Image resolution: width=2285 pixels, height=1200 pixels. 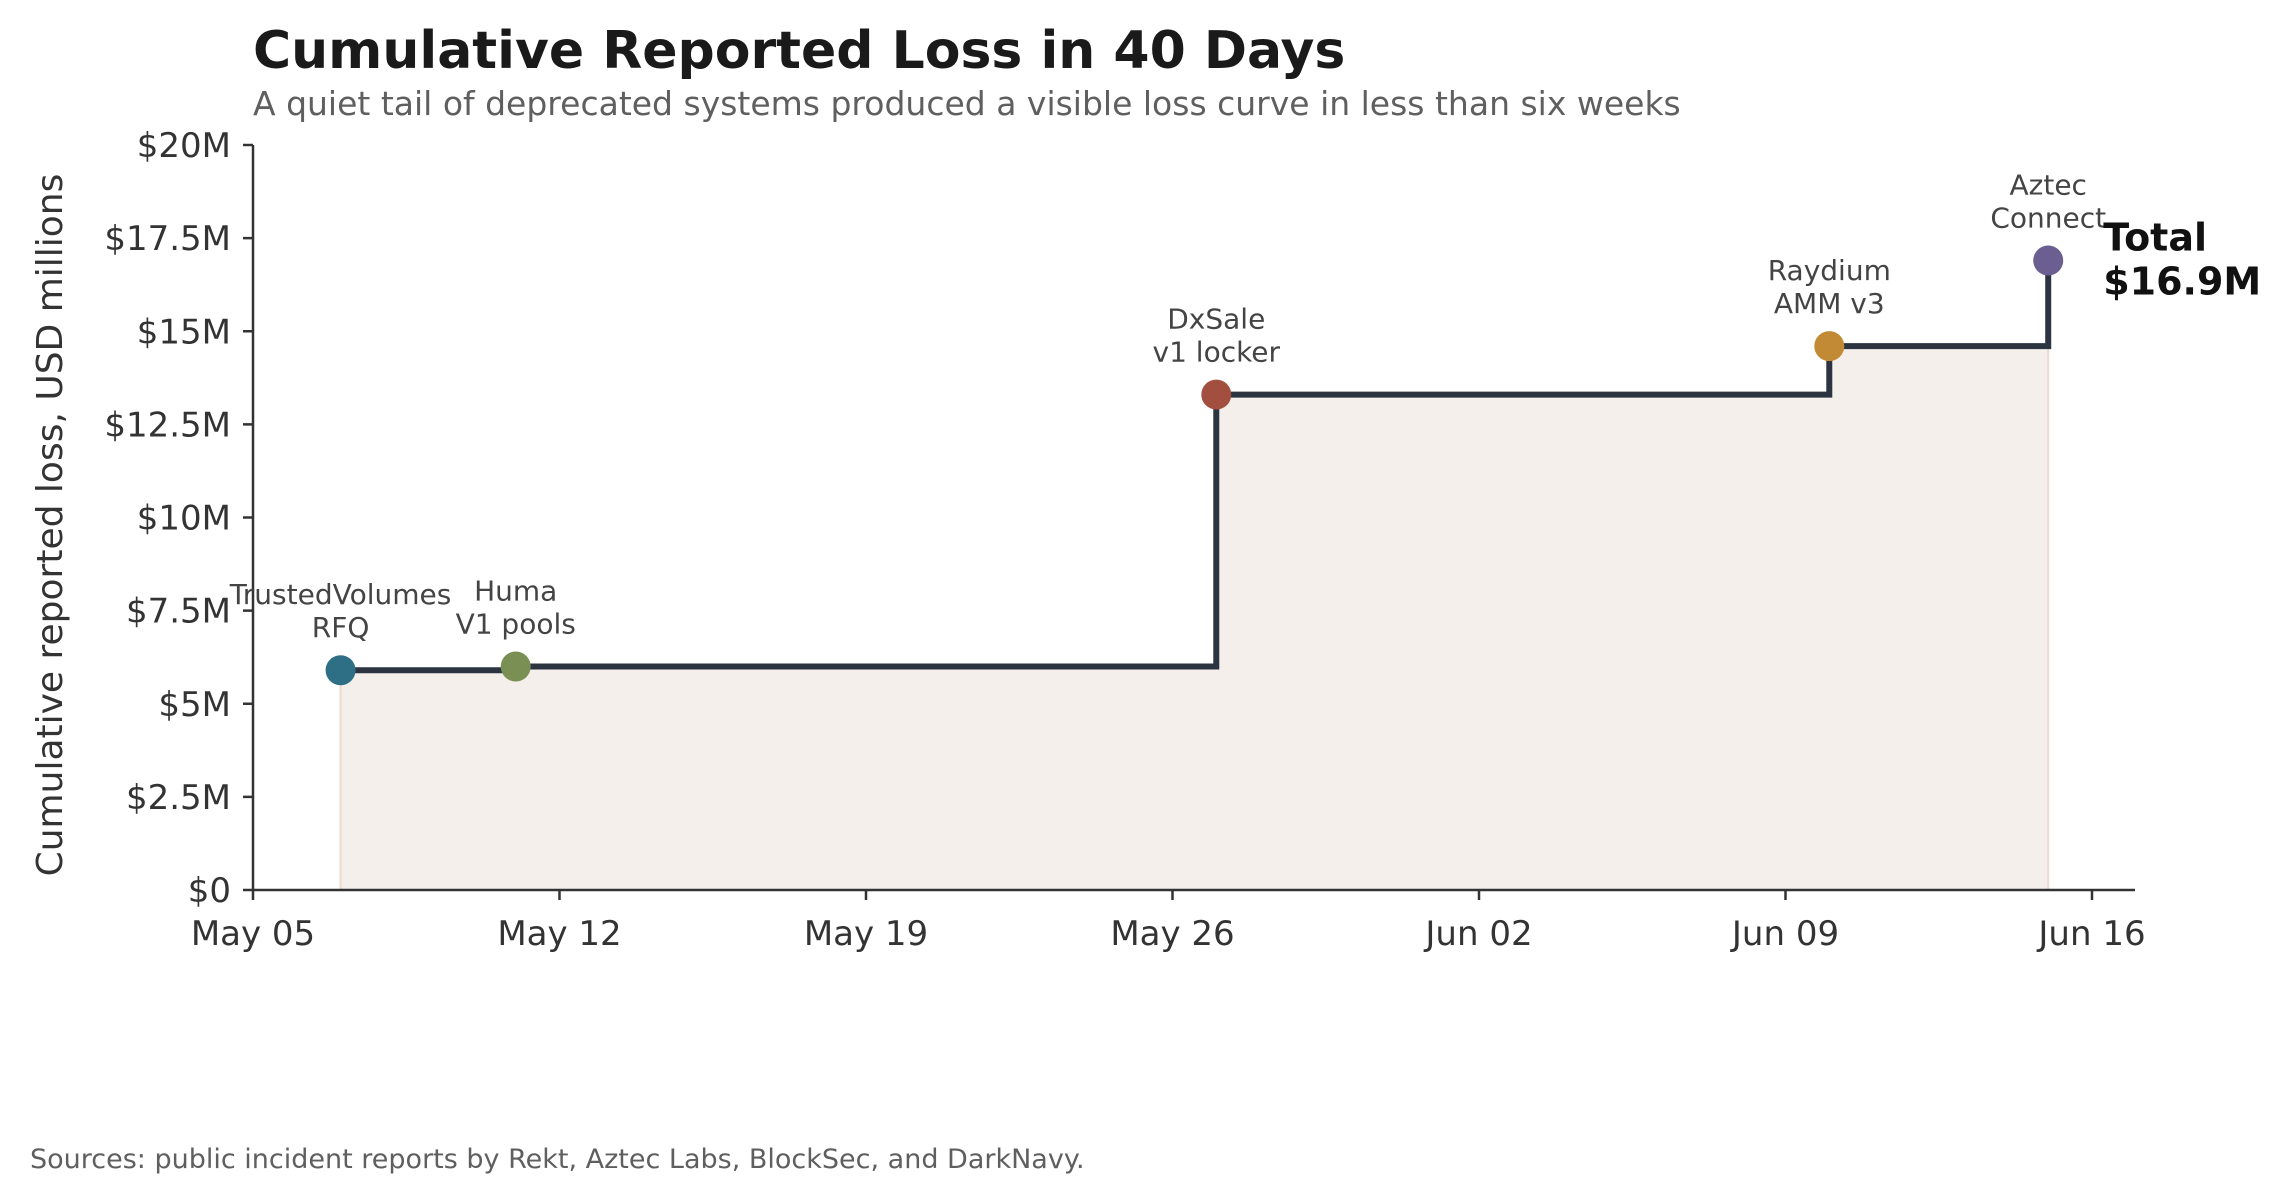 I want to click on incident-label: Connect, so click(x=2048, y=217).